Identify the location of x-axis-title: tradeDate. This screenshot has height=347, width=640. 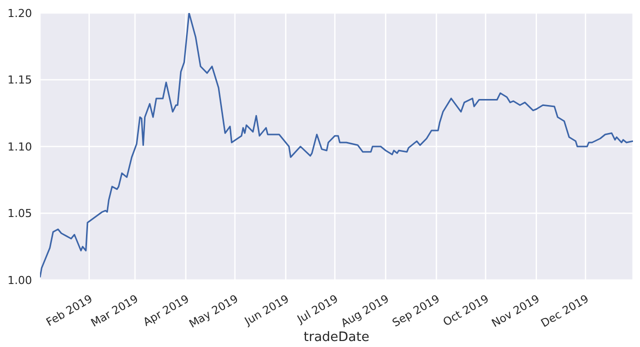
(337, 337).